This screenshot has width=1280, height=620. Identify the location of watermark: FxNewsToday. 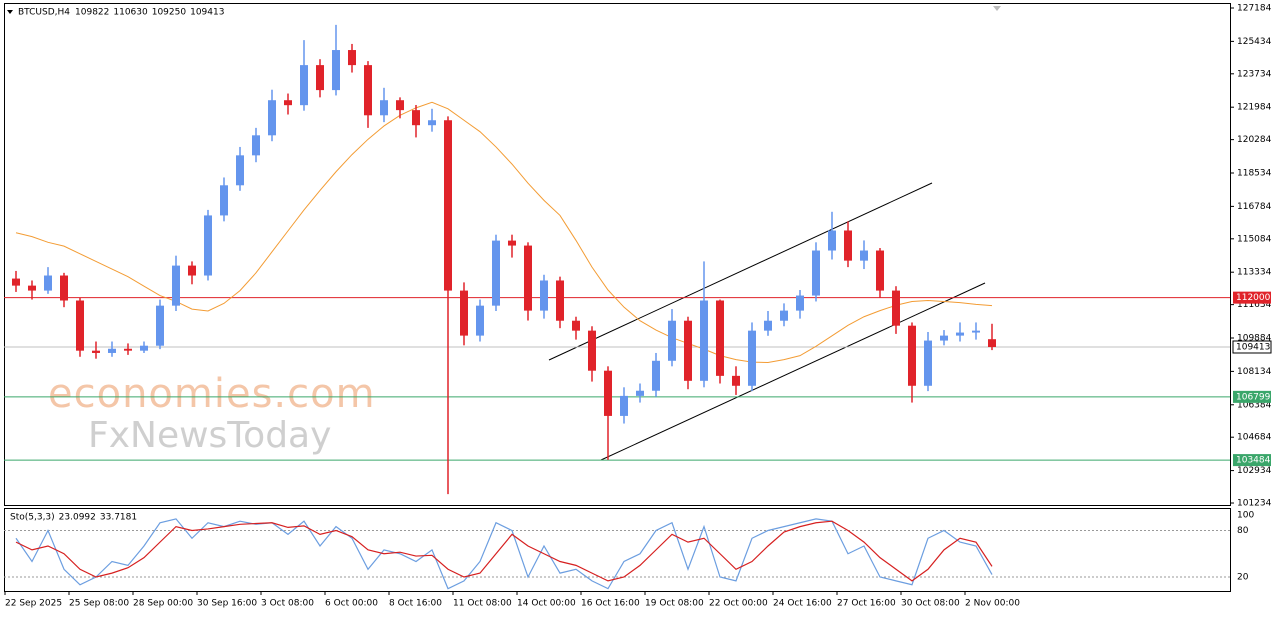
(209, 435).